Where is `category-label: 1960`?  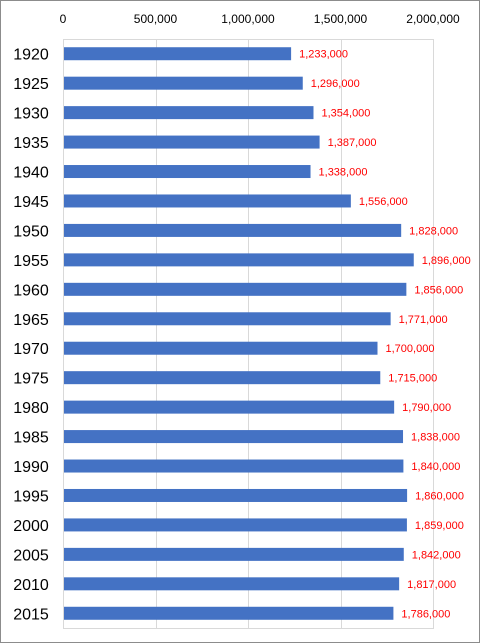 category-label: 1960 is located at coordinates (31, 290).